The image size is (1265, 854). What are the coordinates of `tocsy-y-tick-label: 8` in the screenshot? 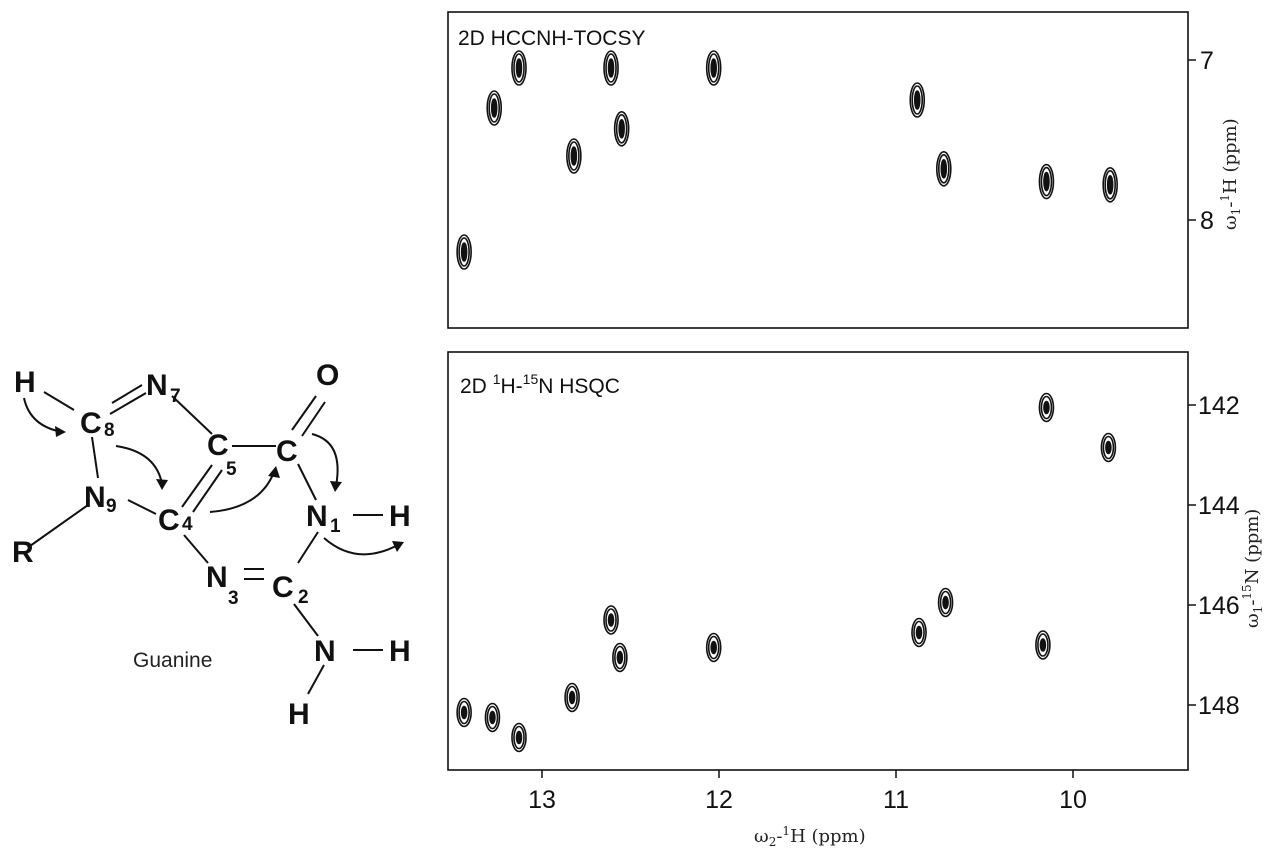 It's located at (1207, 221).